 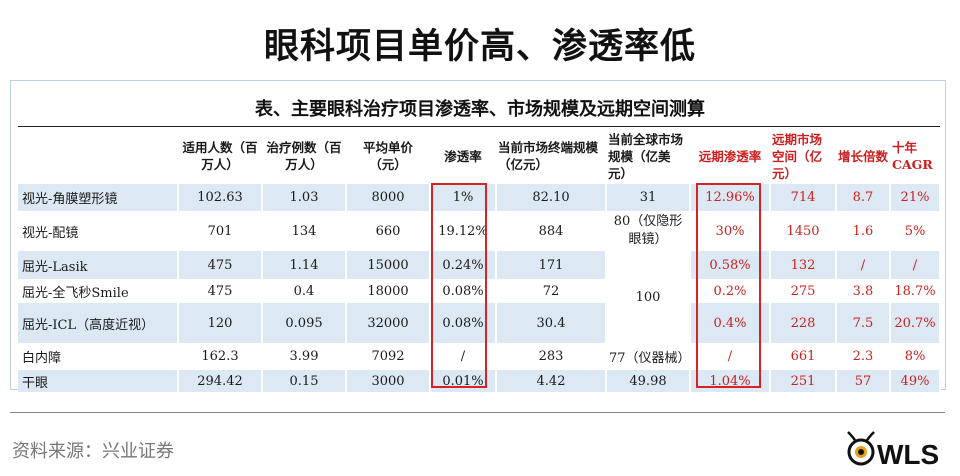 I want to click on logo-wordmark: WLS, so click(x=908, y=453).